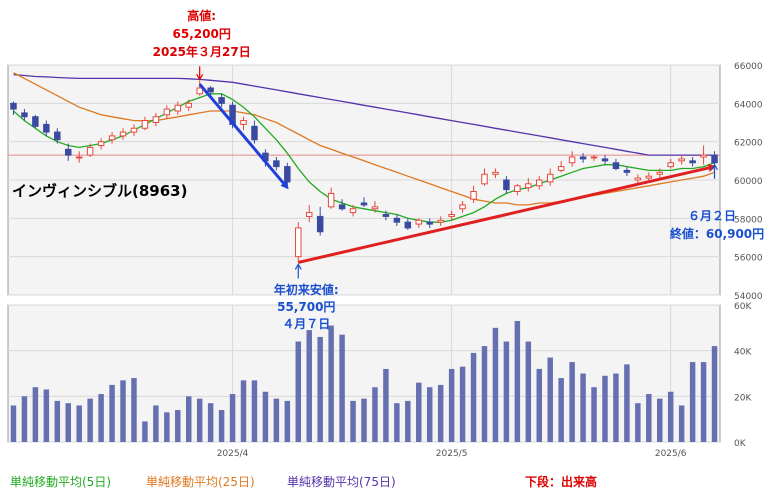 The height and width of the screenshot is (498, 773). I want to click on legend-ma25: 単純移動平均(25日), so click(200, 482).